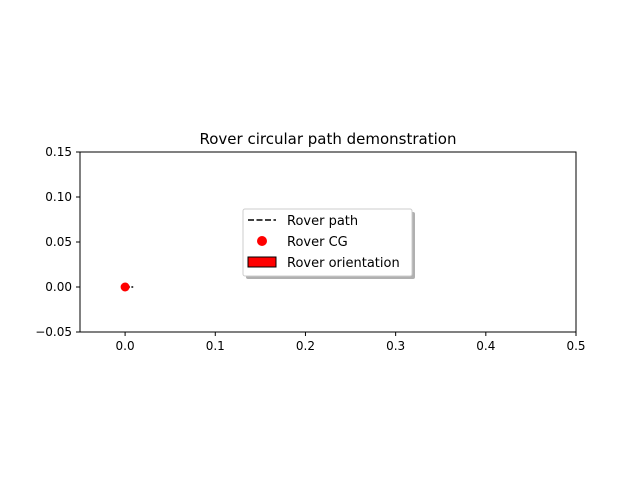 The image size is (640, 484). I want to click on rover-cg-point, so click(125, 287).